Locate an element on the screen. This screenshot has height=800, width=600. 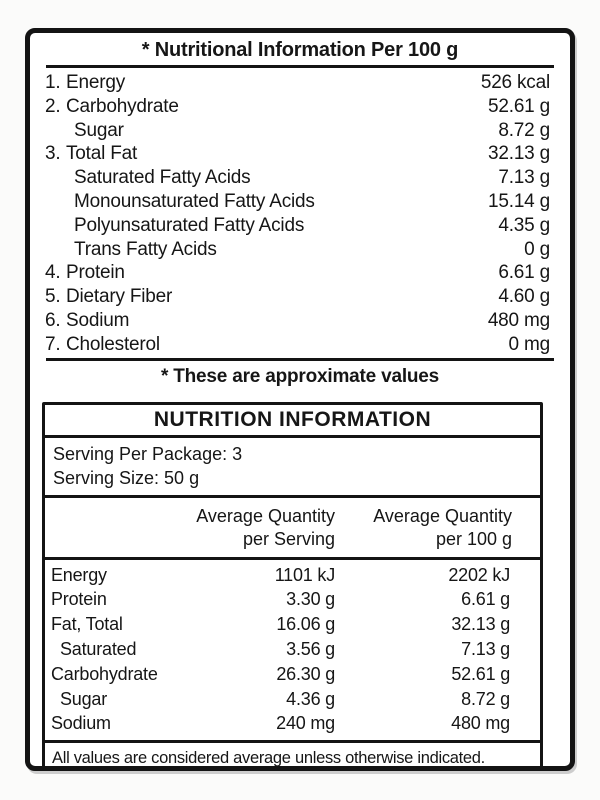
row-name: Fat, Total is located at coordinates (87, 624).